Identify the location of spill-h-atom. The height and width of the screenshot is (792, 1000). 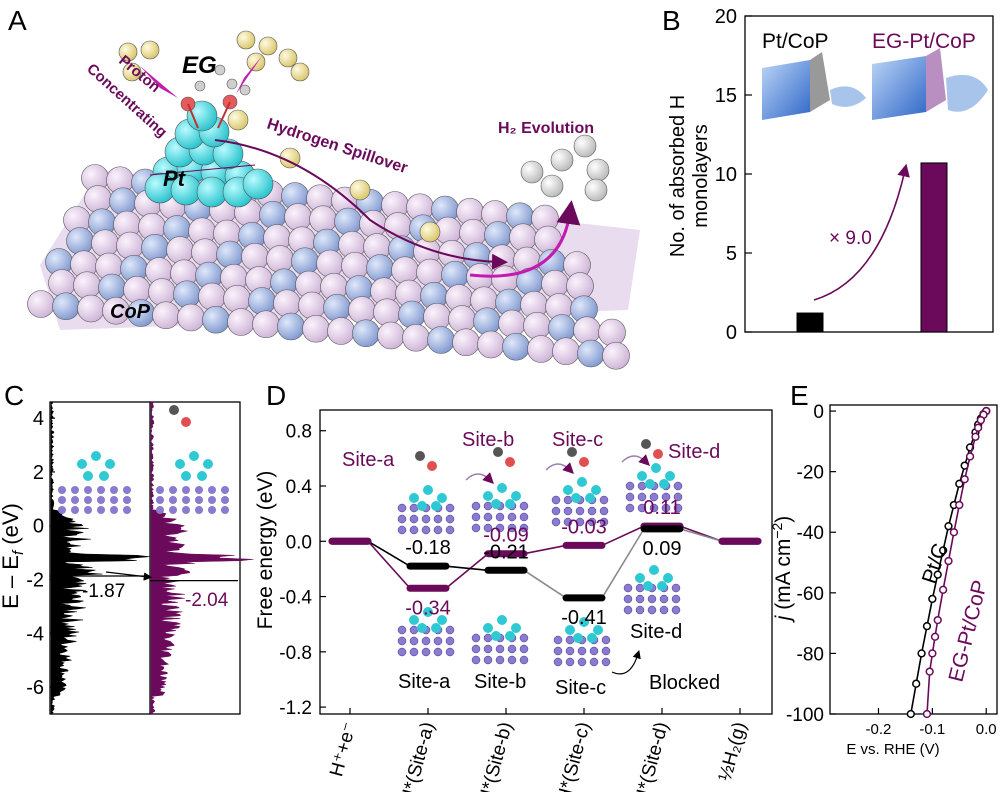
(360, 190).